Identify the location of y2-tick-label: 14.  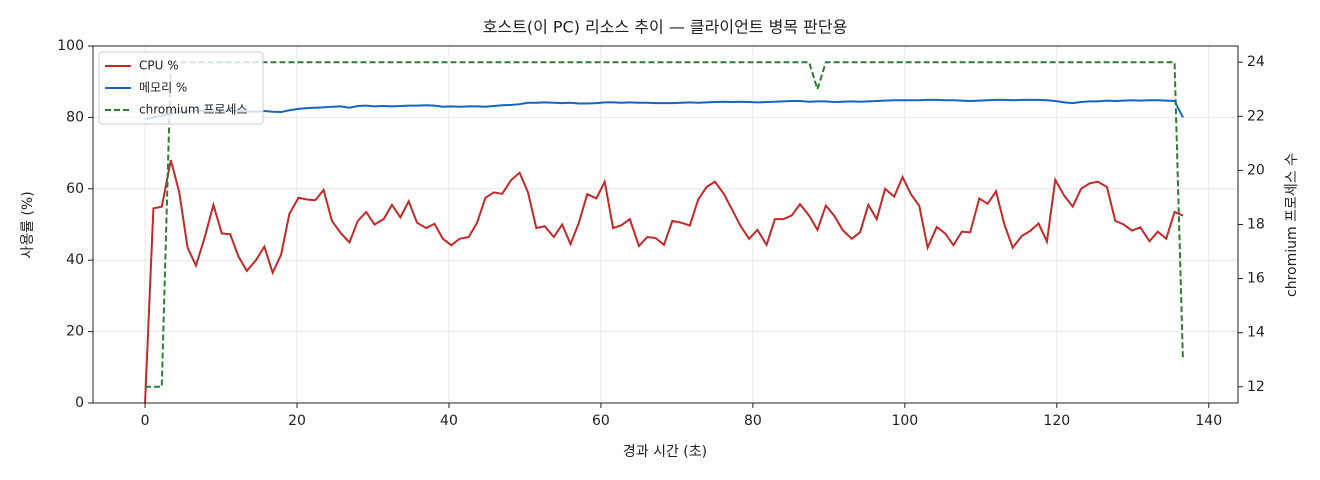
(1256, 333).